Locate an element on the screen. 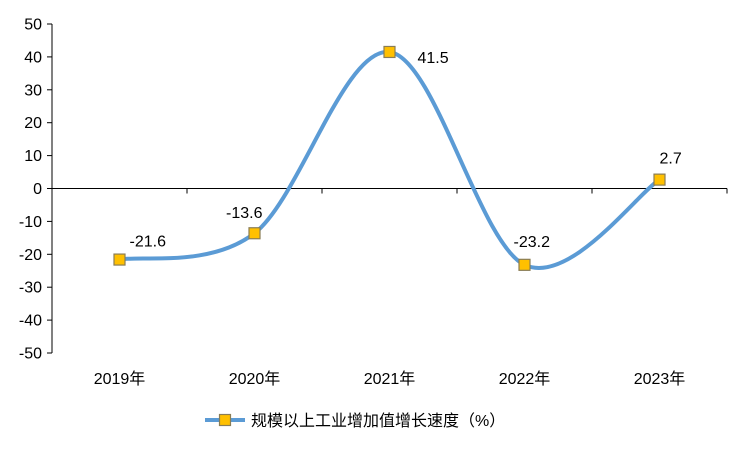 The height and width of the screenshot is (452, 752). y-tick-label: 0 is located at coordinates (37, 189).